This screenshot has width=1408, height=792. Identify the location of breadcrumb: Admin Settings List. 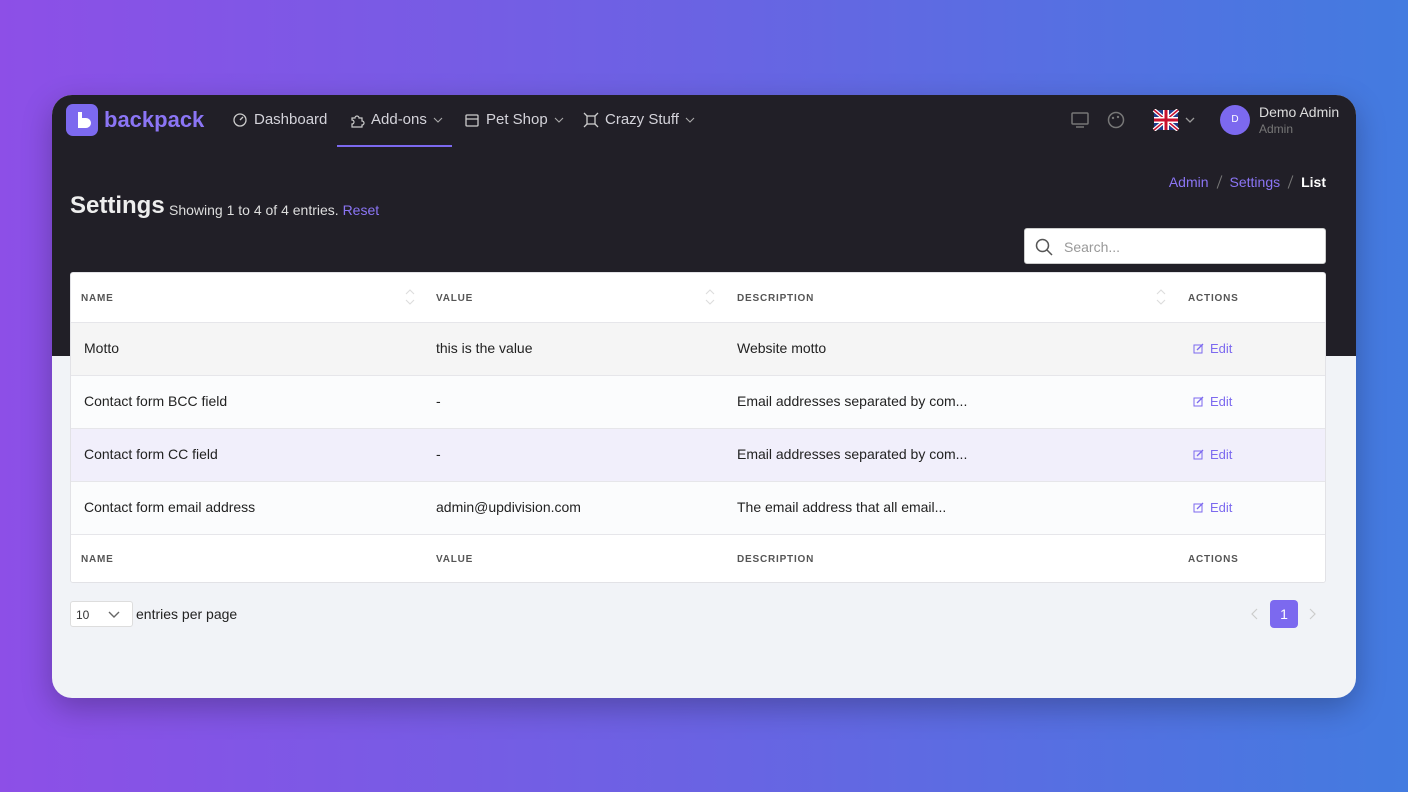
(1247, 182).